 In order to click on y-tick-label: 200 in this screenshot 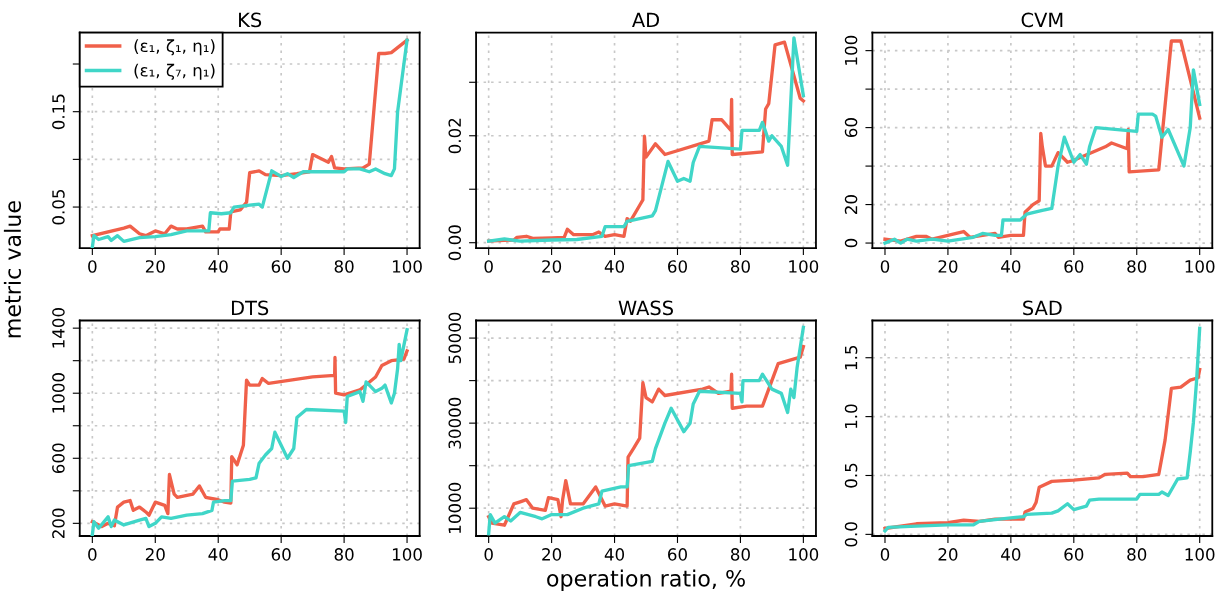, I will do `click(58, 523)`.